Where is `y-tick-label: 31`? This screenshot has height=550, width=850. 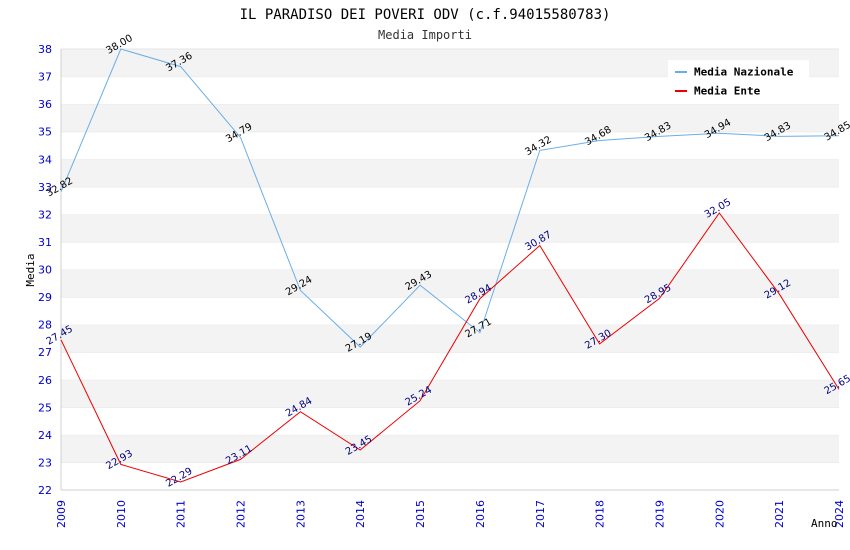
y-tick-label: 31 is located at coordinates (45, 242).